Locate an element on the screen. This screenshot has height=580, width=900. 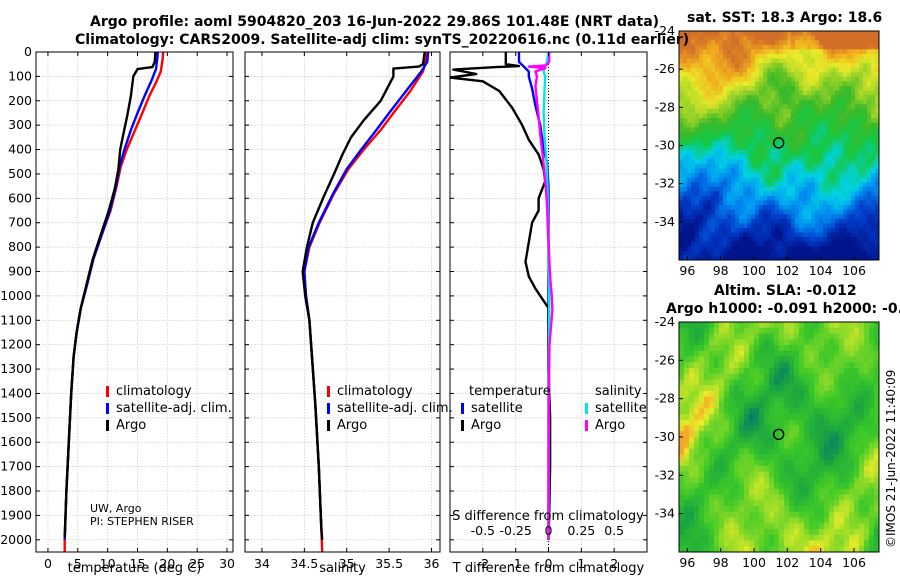
map-x-tick-label: 96 is located at coordinates (687, 270).